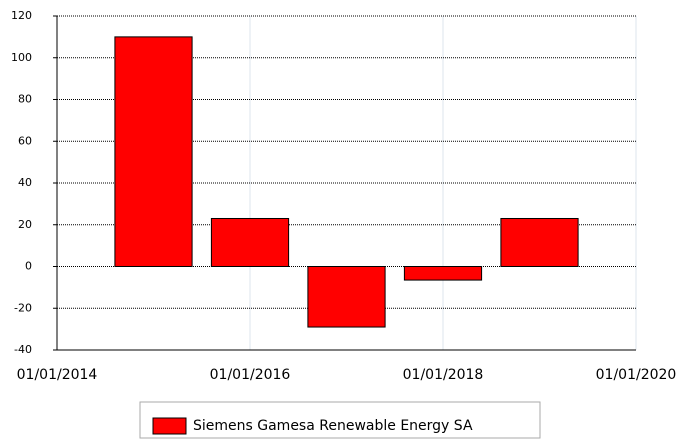  What do you see at coordinates (21, 15) in the screenshot?
I see `y-tick-label: 120` at bounding box center [21, 15].